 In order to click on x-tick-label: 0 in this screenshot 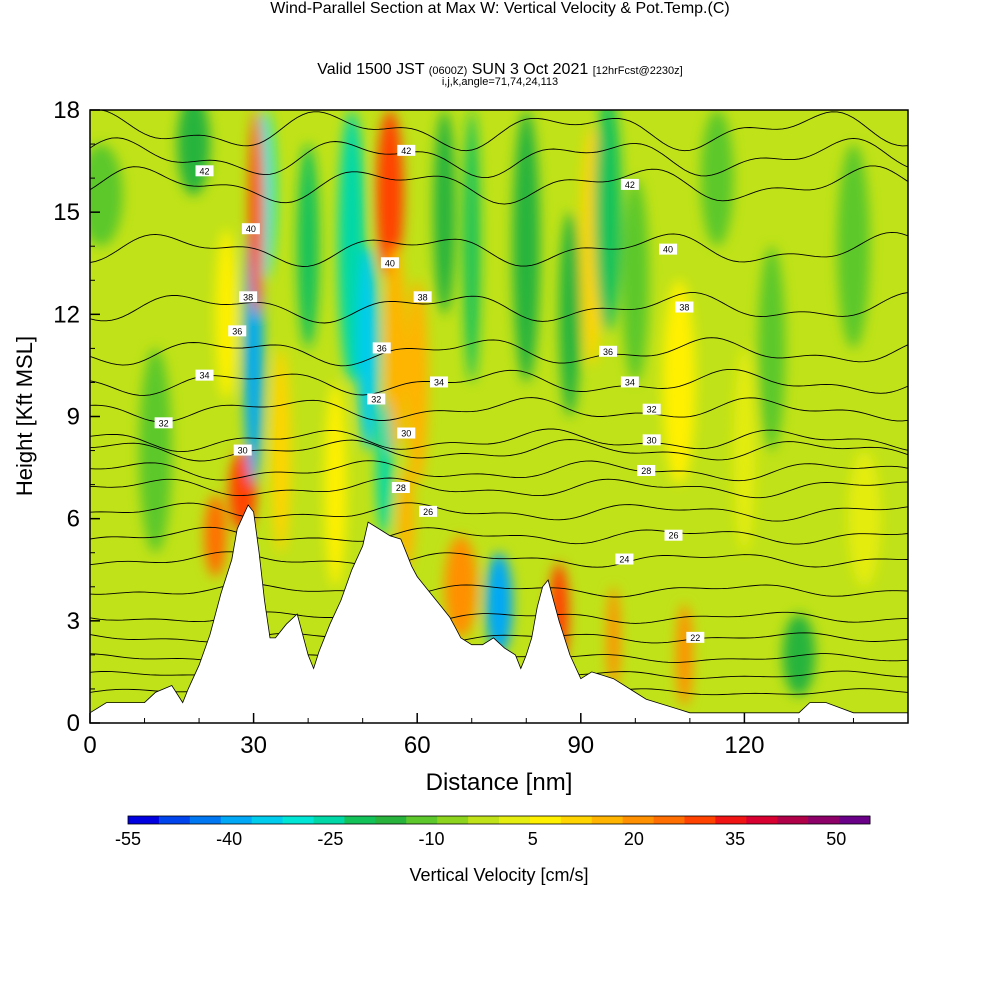, I will do `click(89, 745)`.